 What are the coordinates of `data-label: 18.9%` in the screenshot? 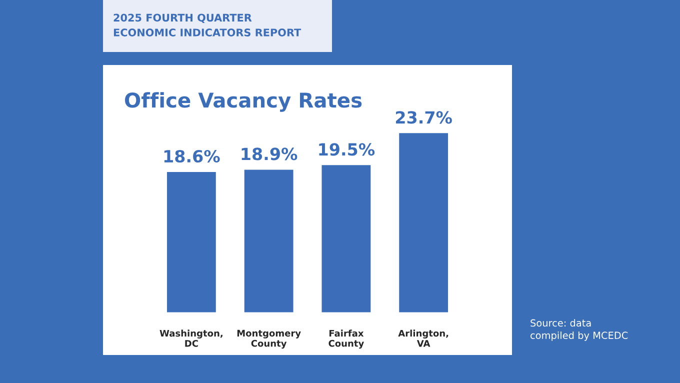 It's located at (270, 154).